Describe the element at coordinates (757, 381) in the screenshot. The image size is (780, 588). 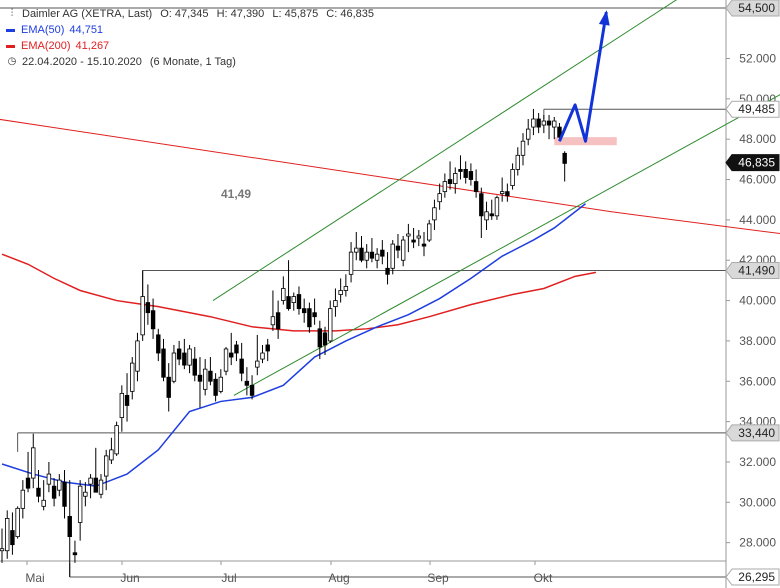
I see `y-tick-label: 36.000` at that location.